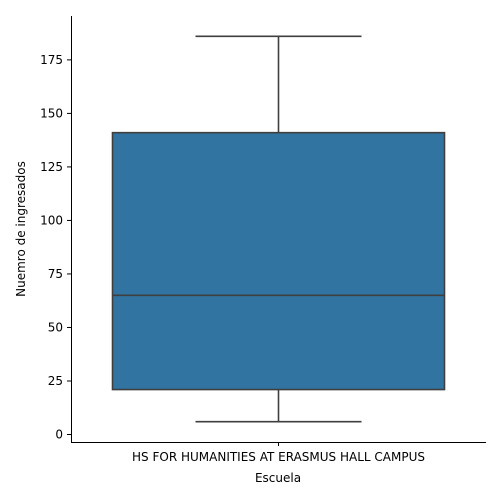 This screenshot has height=500, width=500. Describe the element at coordinates (51, 60) in the screenshot. I see `y-tick-label: 175` at that location.